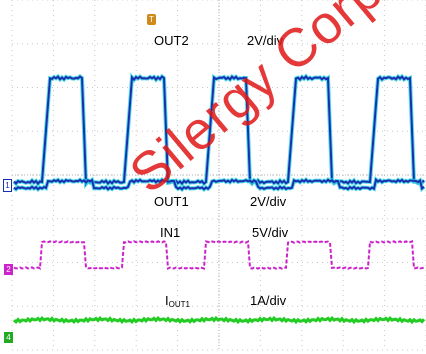 This screenshot has width=426, height=354. I want to click on series-in1-trace, so click(219, 255).